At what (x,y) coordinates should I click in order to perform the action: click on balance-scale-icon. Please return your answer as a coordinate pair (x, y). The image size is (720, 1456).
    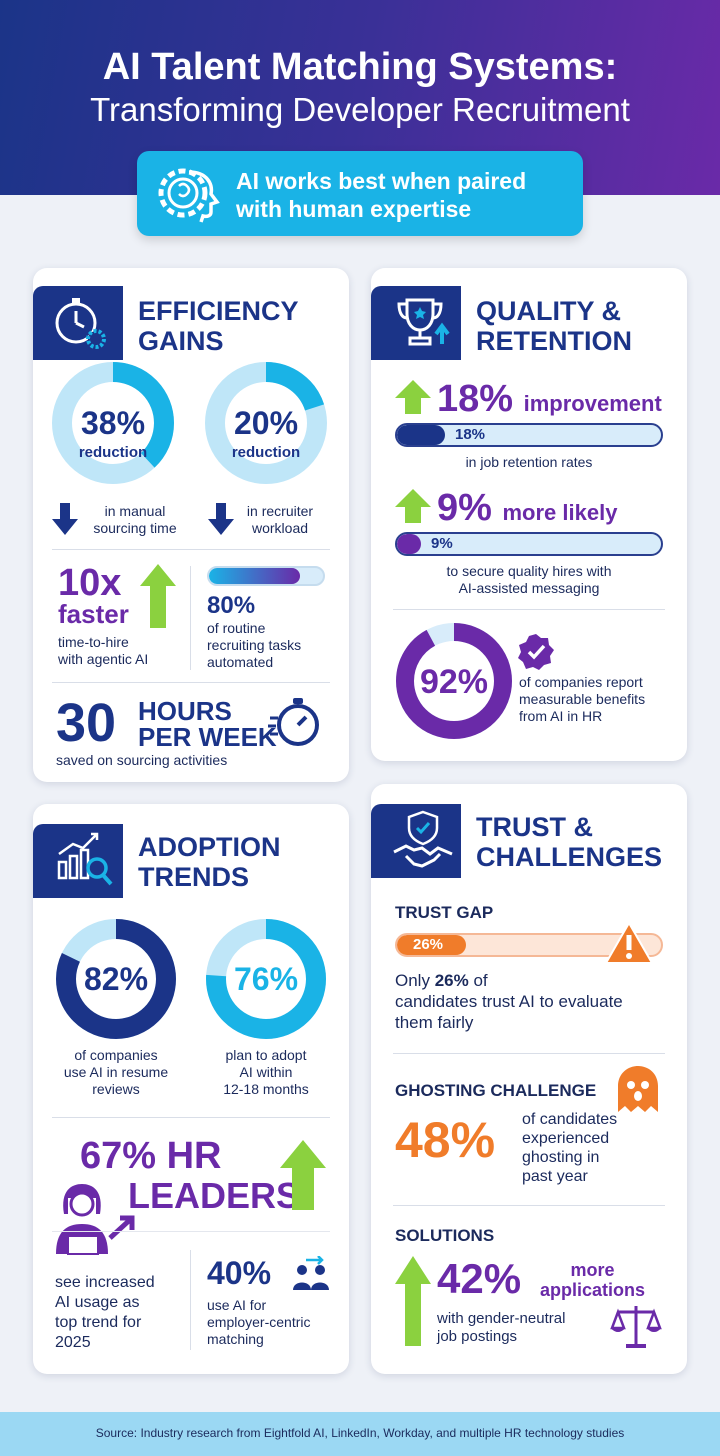
    Looking at the image, I should click on (636, 1327).